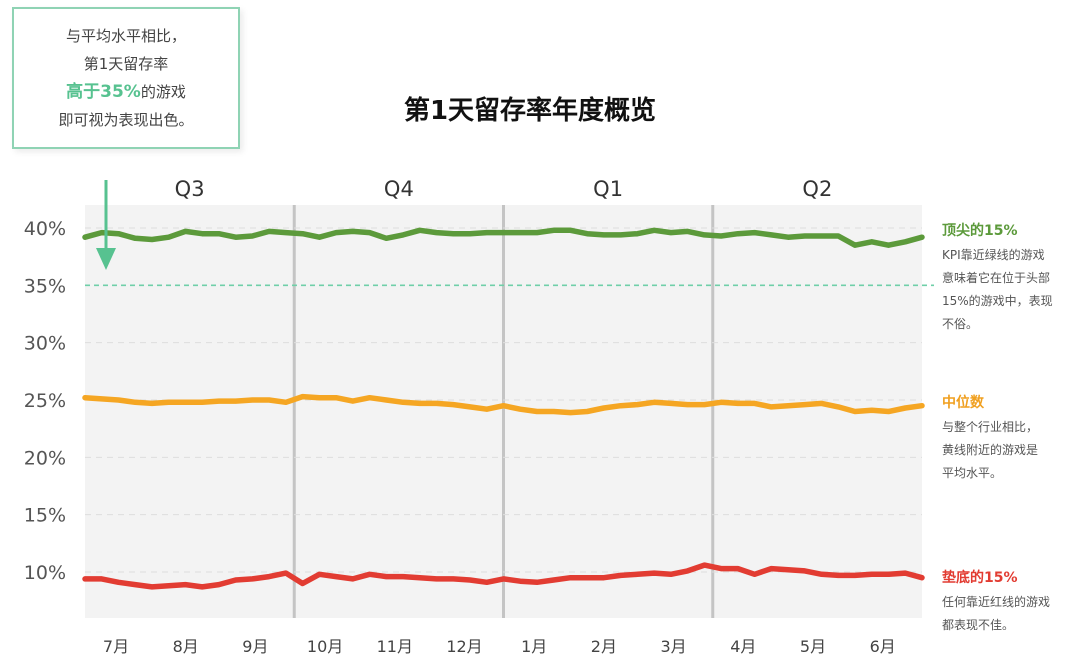 This screenshot has width=1080, height=667. I want to click on side-label-median: 中位数 与整个行业相比， 黄线附近的游戏是 平均水平。, so click(1009, 437).